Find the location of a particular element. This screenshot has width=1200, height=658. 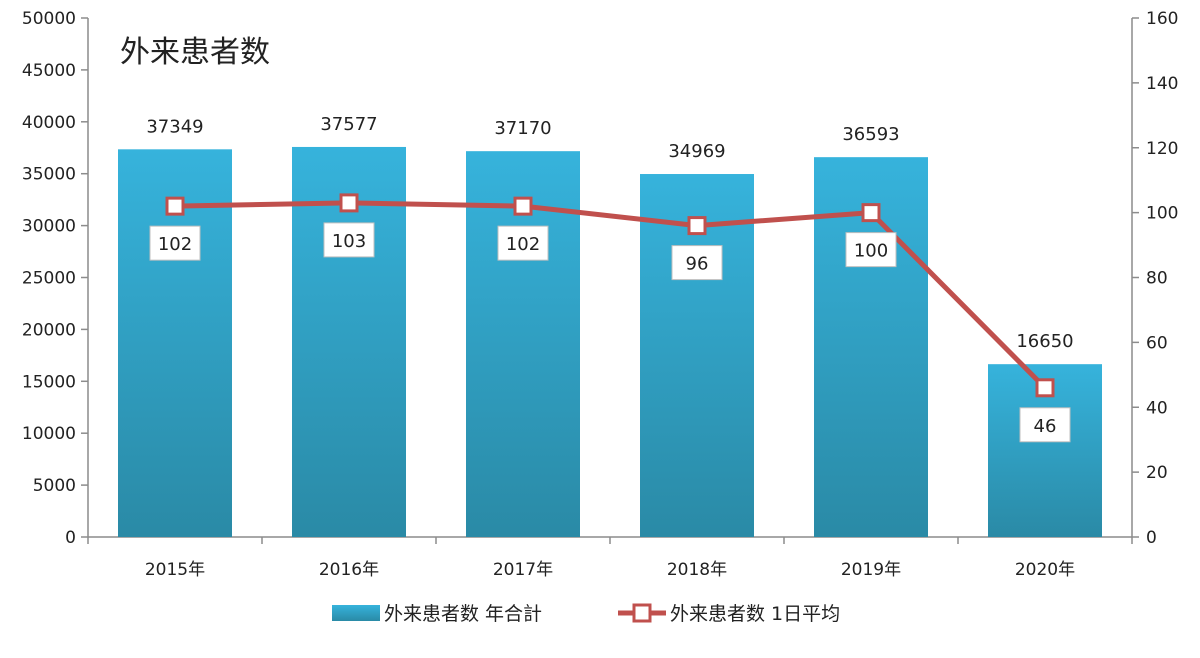

left-y-tick-label: 45000 is located at coordinates (49, 71).